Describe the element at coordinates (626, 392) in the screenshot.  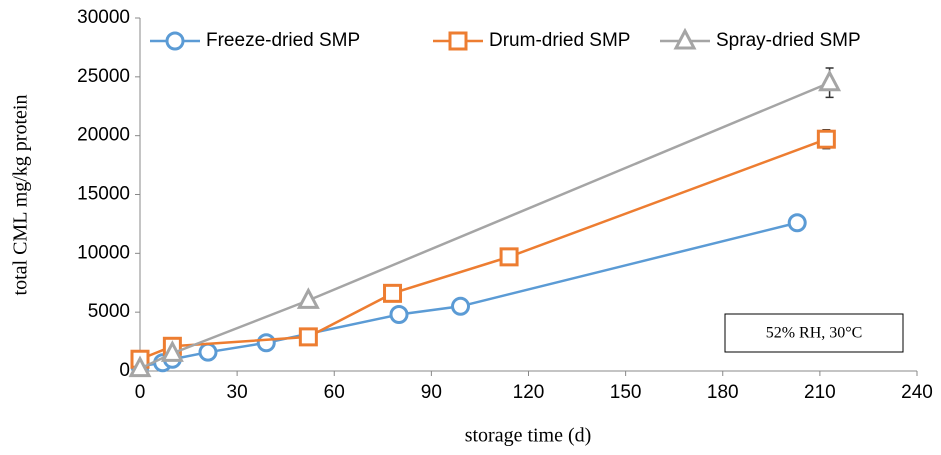
I see `x-tick-label: 150` at that location.